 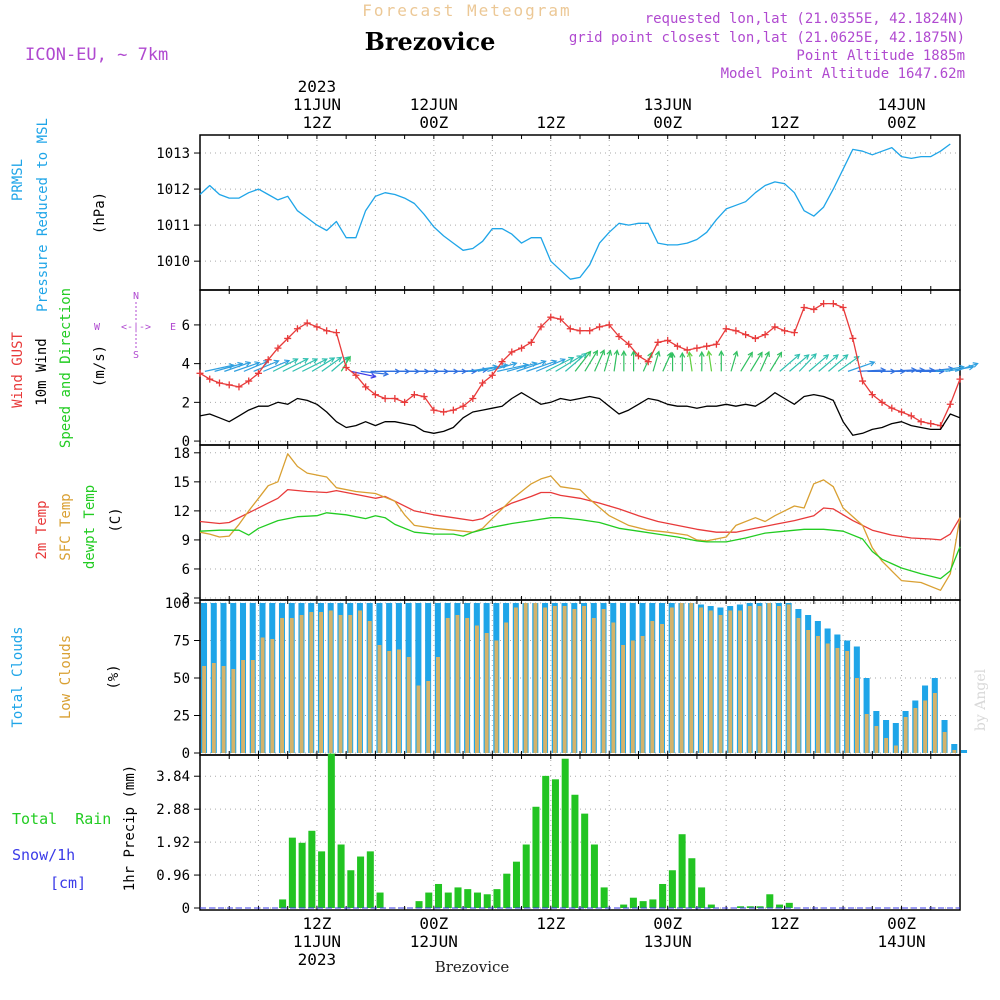 I want to click on temperature-frame, so click(x=580, y=522).